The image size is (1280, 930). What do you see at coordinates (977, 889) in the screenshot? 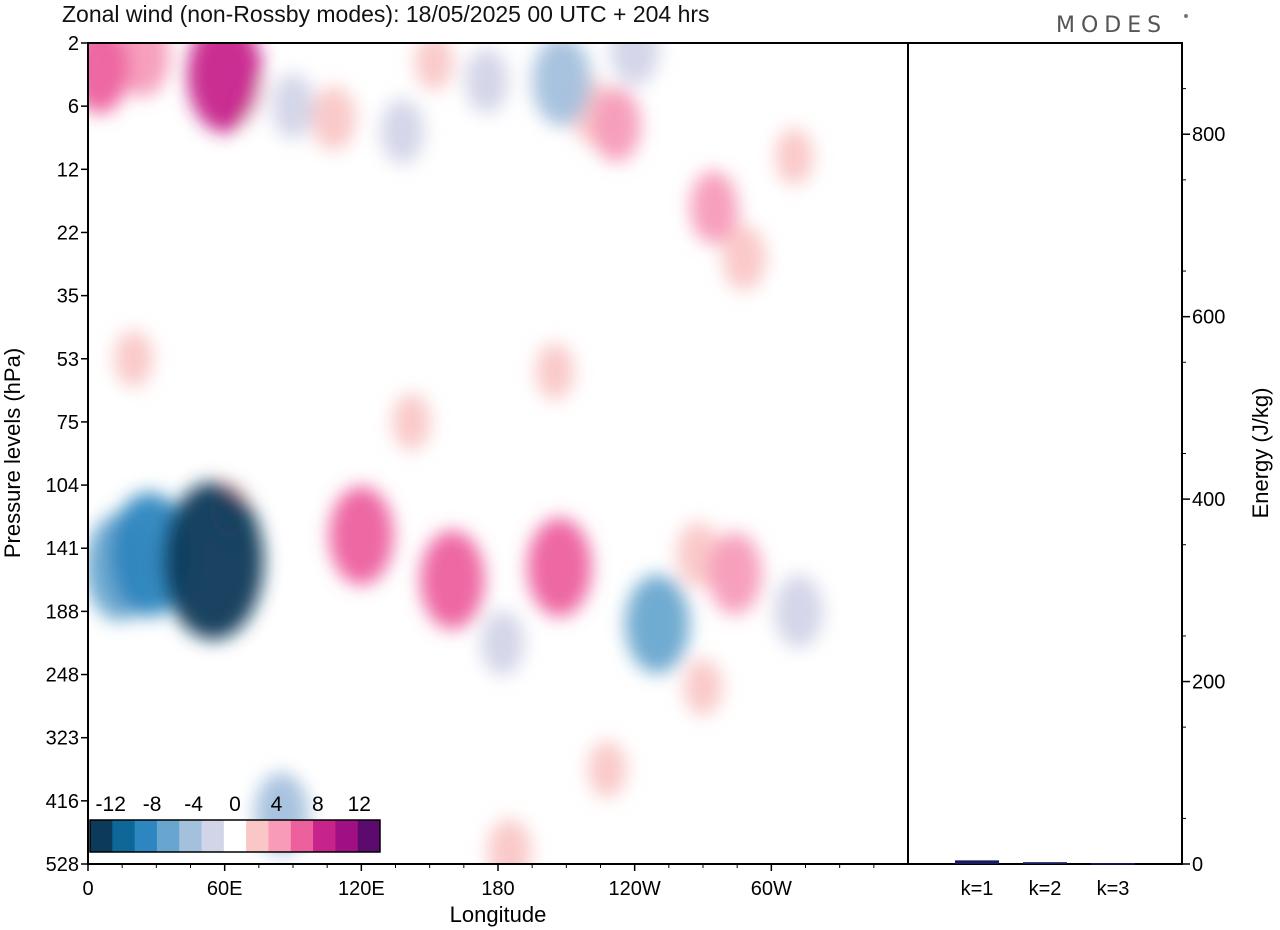
I see `energy-x-tick-label: k=1` at bounding box center [977, 889].